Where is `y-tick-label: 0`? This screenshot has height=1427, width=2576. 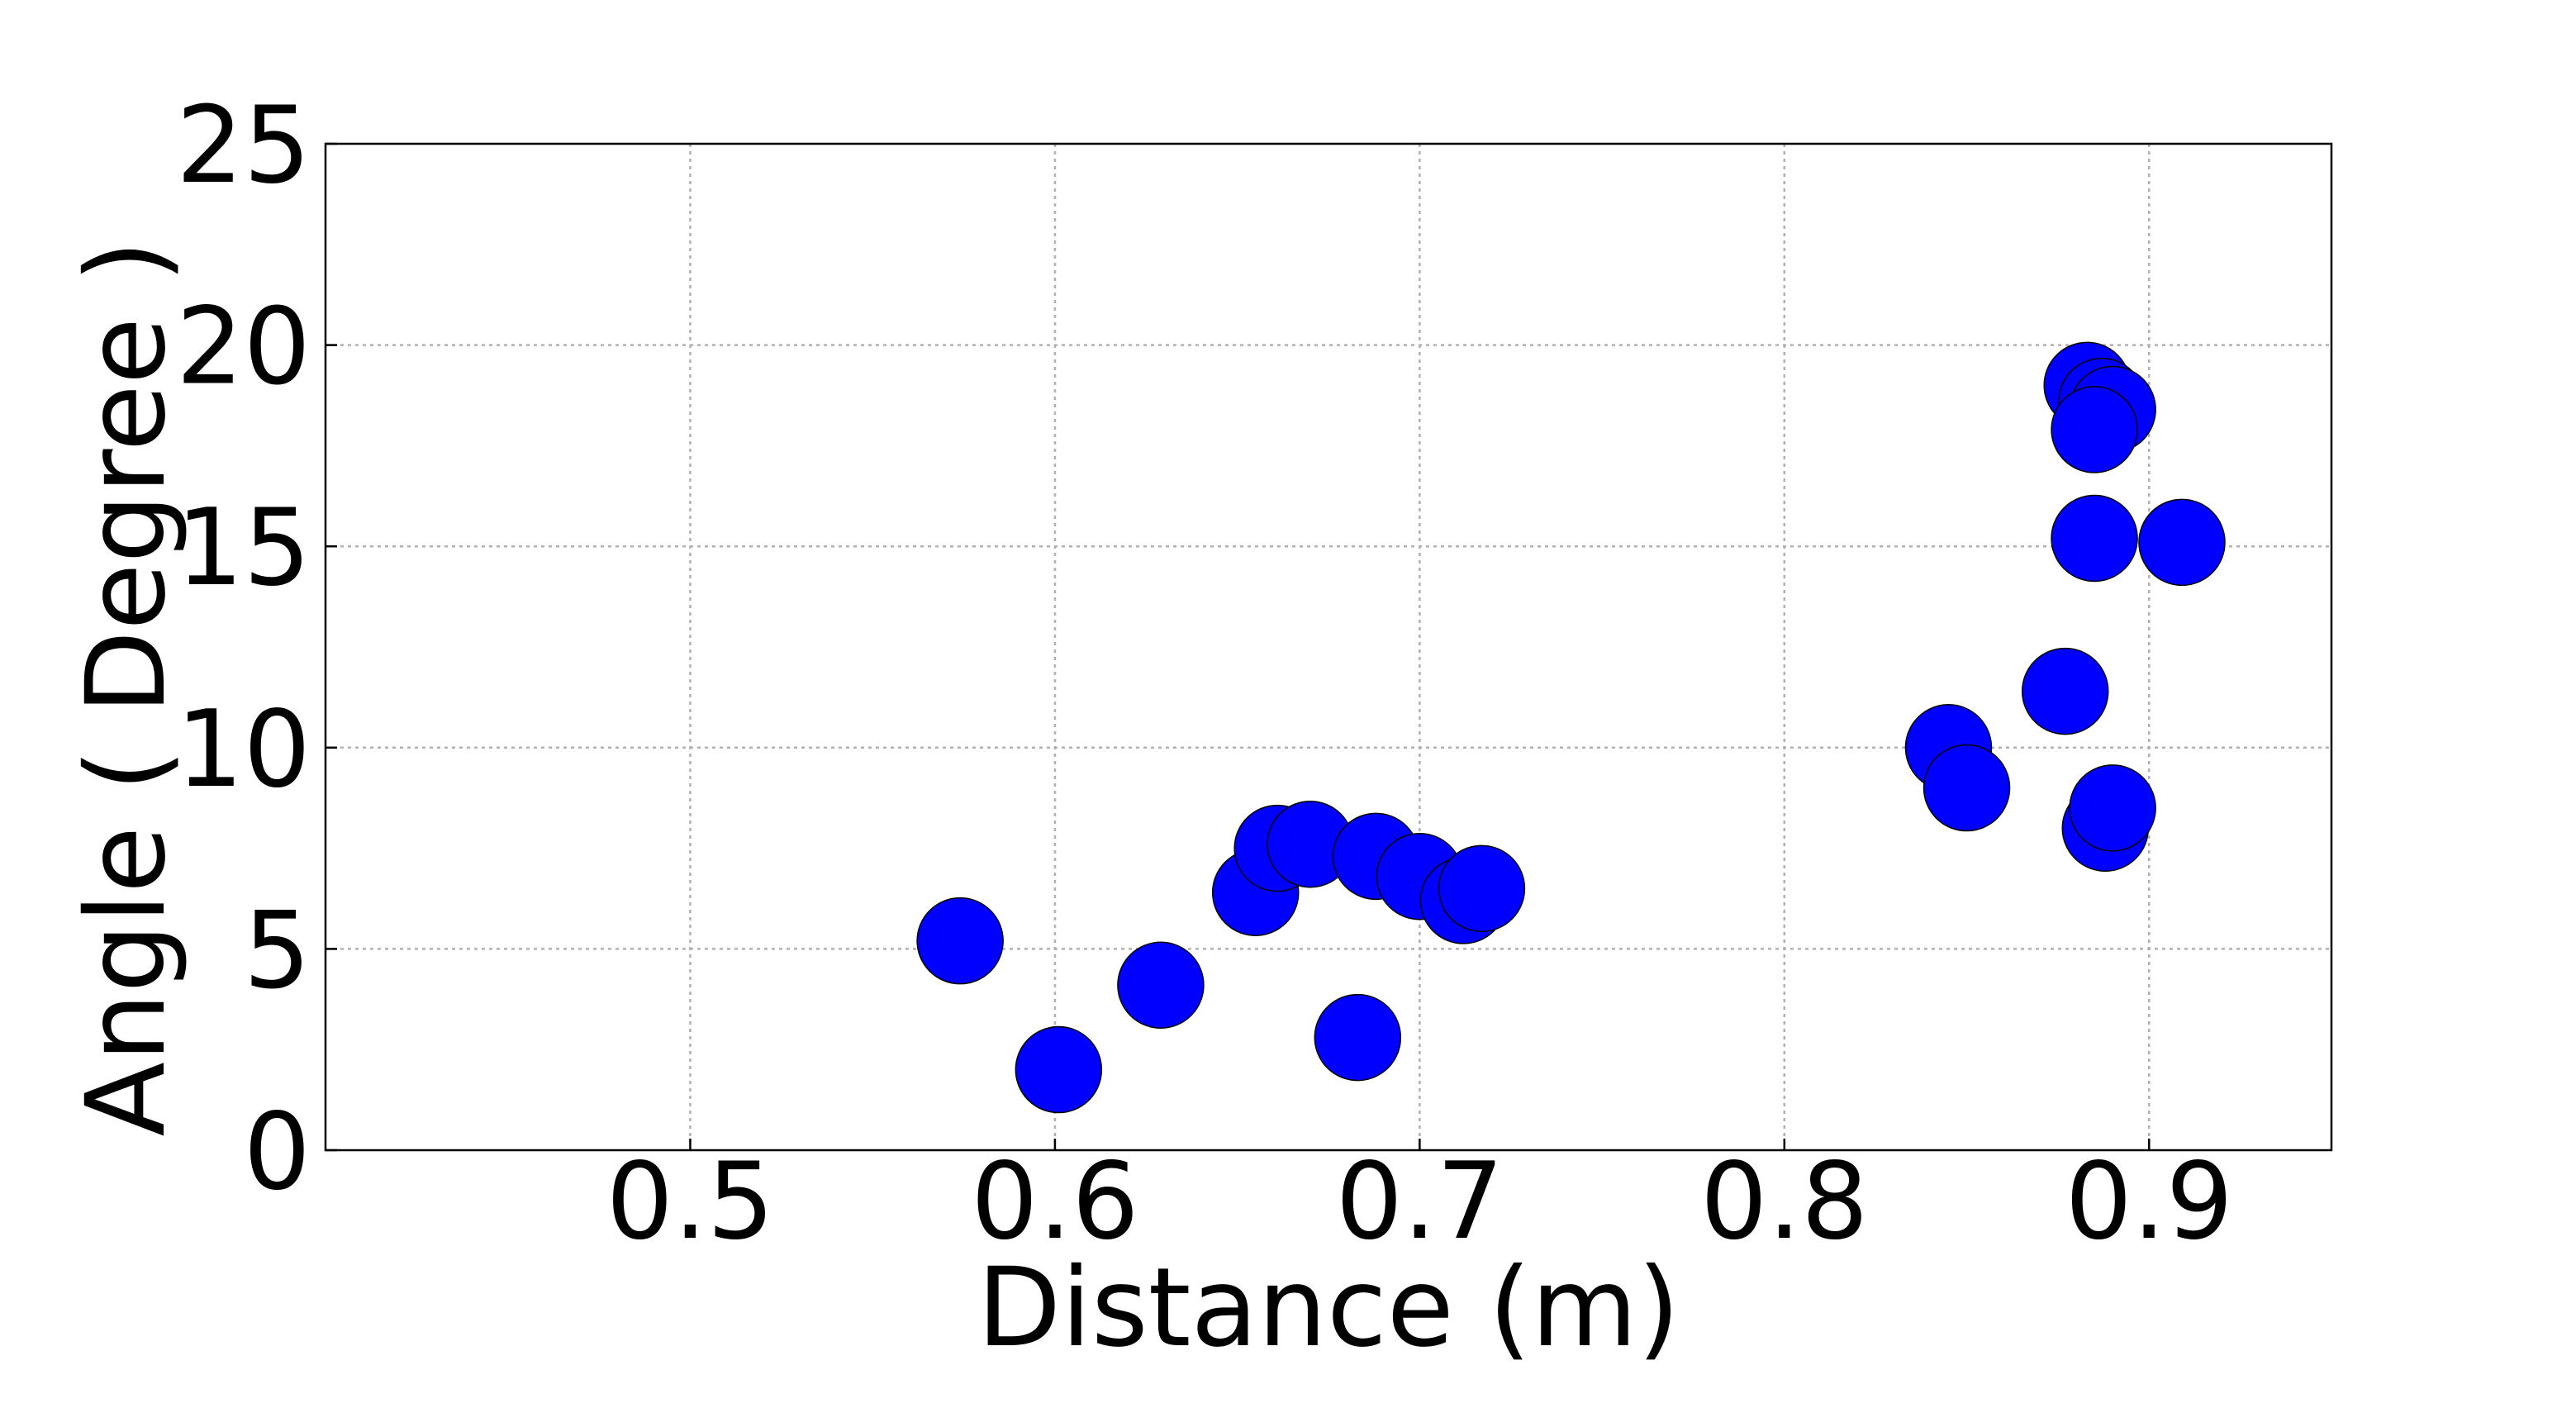 y-tick-label: 0 is located at coordinates (277, 1152).